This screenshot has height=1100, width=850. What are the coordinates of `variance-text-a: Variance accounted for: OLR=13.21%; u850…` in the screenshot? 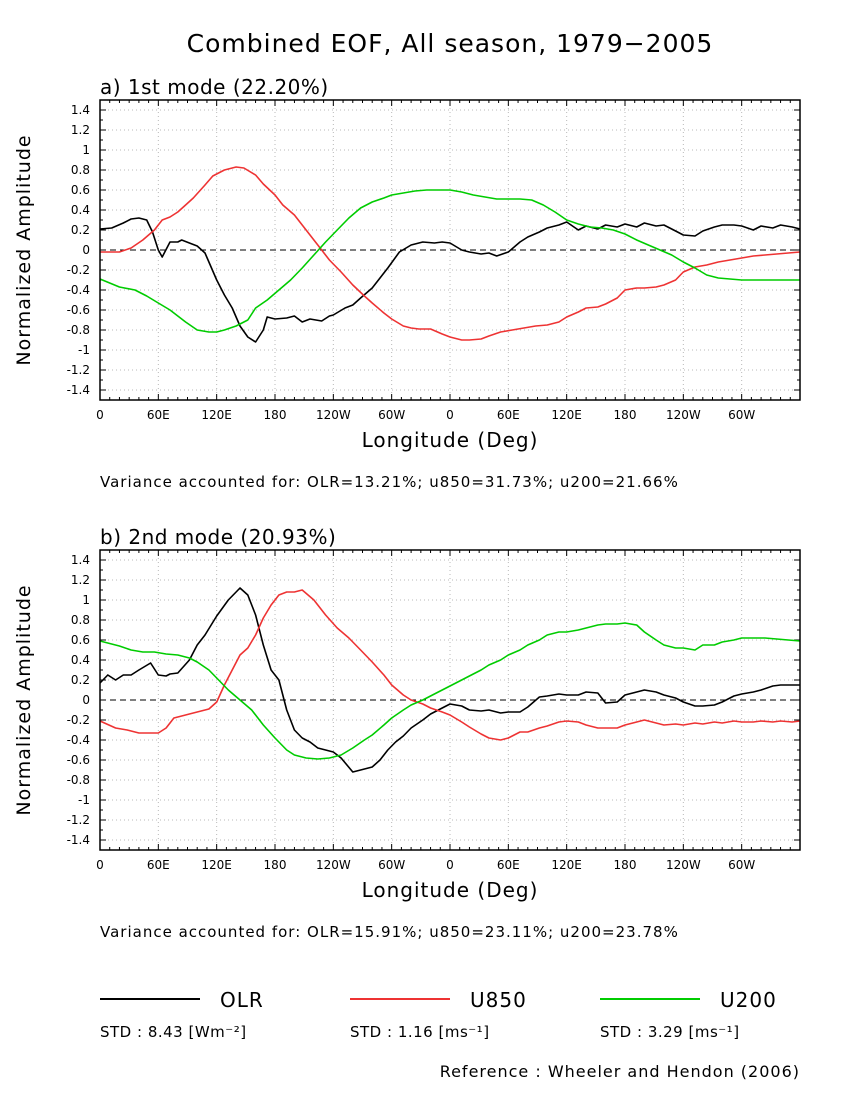 It's located at (389, 482).